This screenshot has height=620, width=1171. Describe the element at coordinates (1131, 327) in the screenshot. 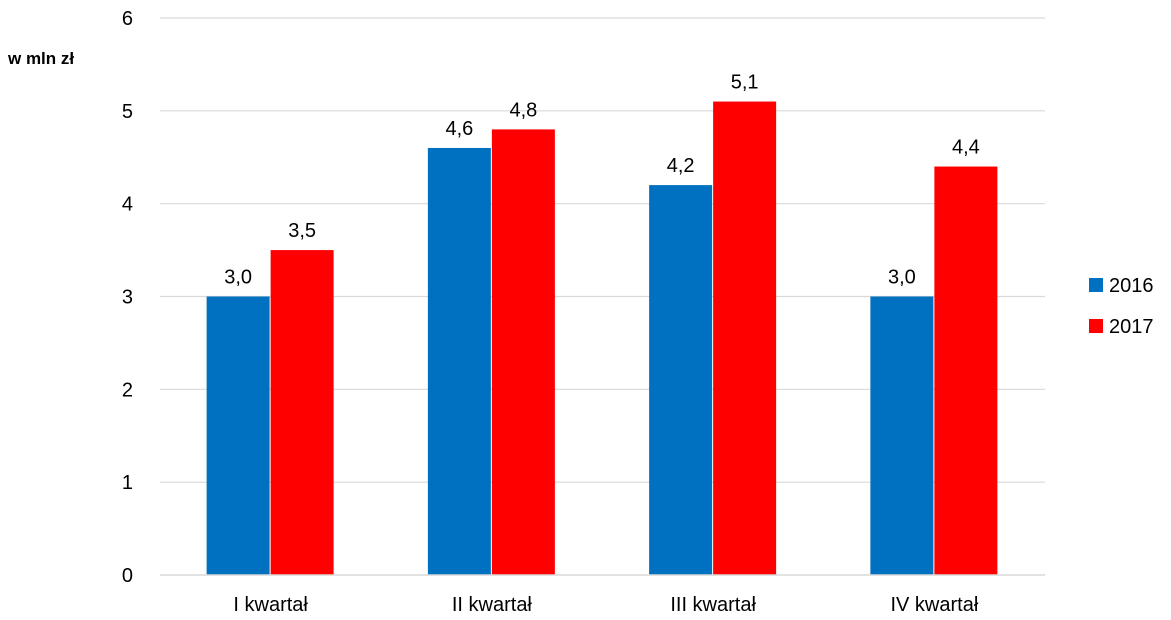

I see `legend-label-2017: 2017` at that location.